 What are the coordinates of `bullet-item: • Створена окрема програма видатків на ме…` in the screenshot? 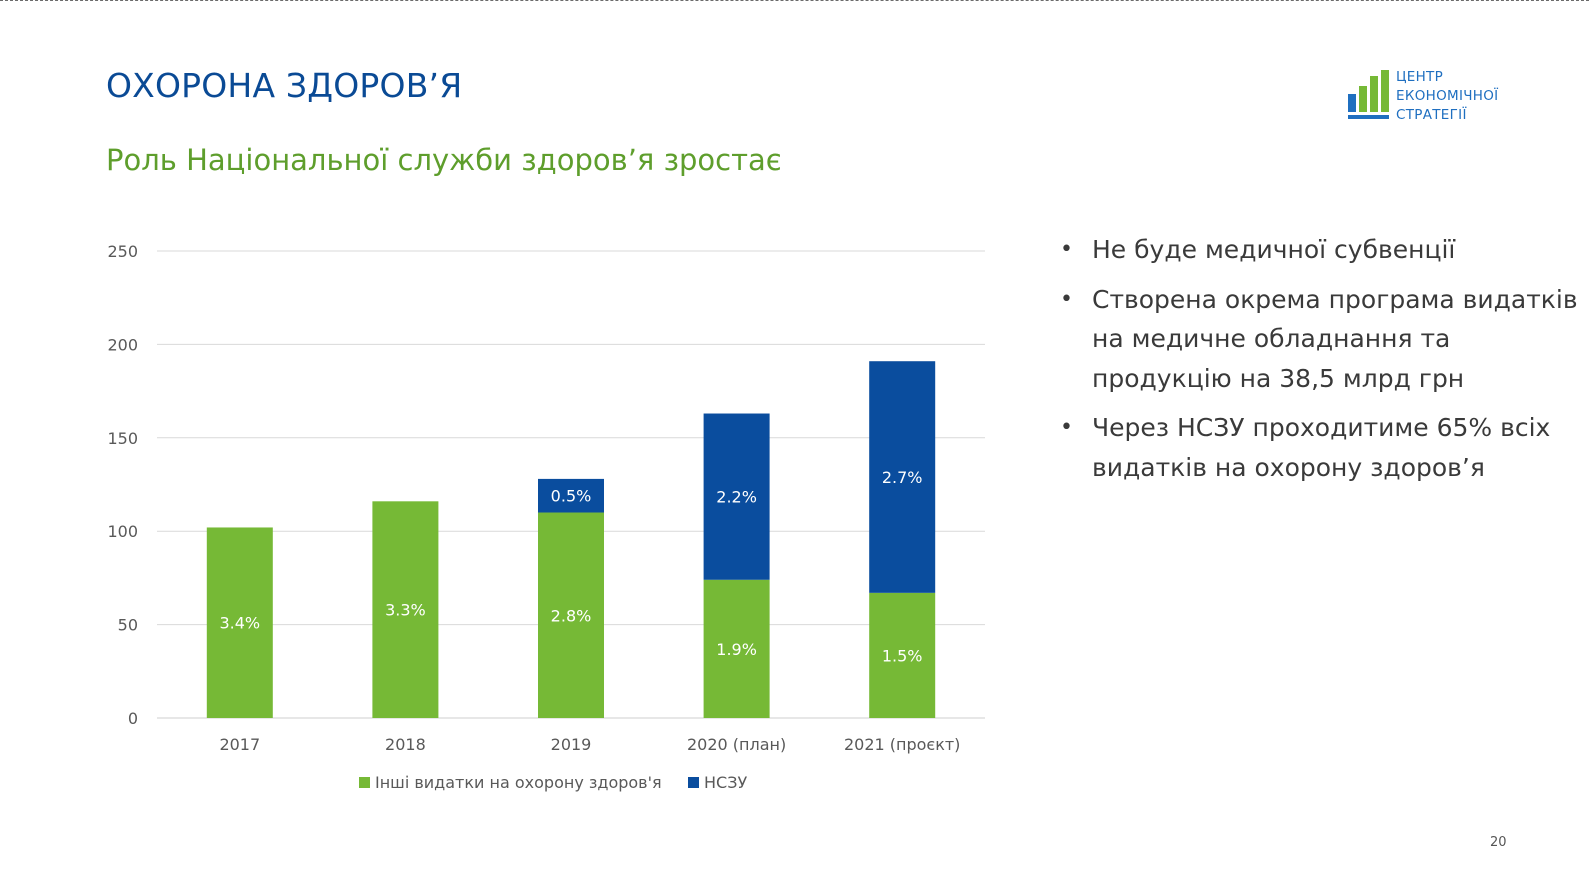 It's located at (1318, 339).